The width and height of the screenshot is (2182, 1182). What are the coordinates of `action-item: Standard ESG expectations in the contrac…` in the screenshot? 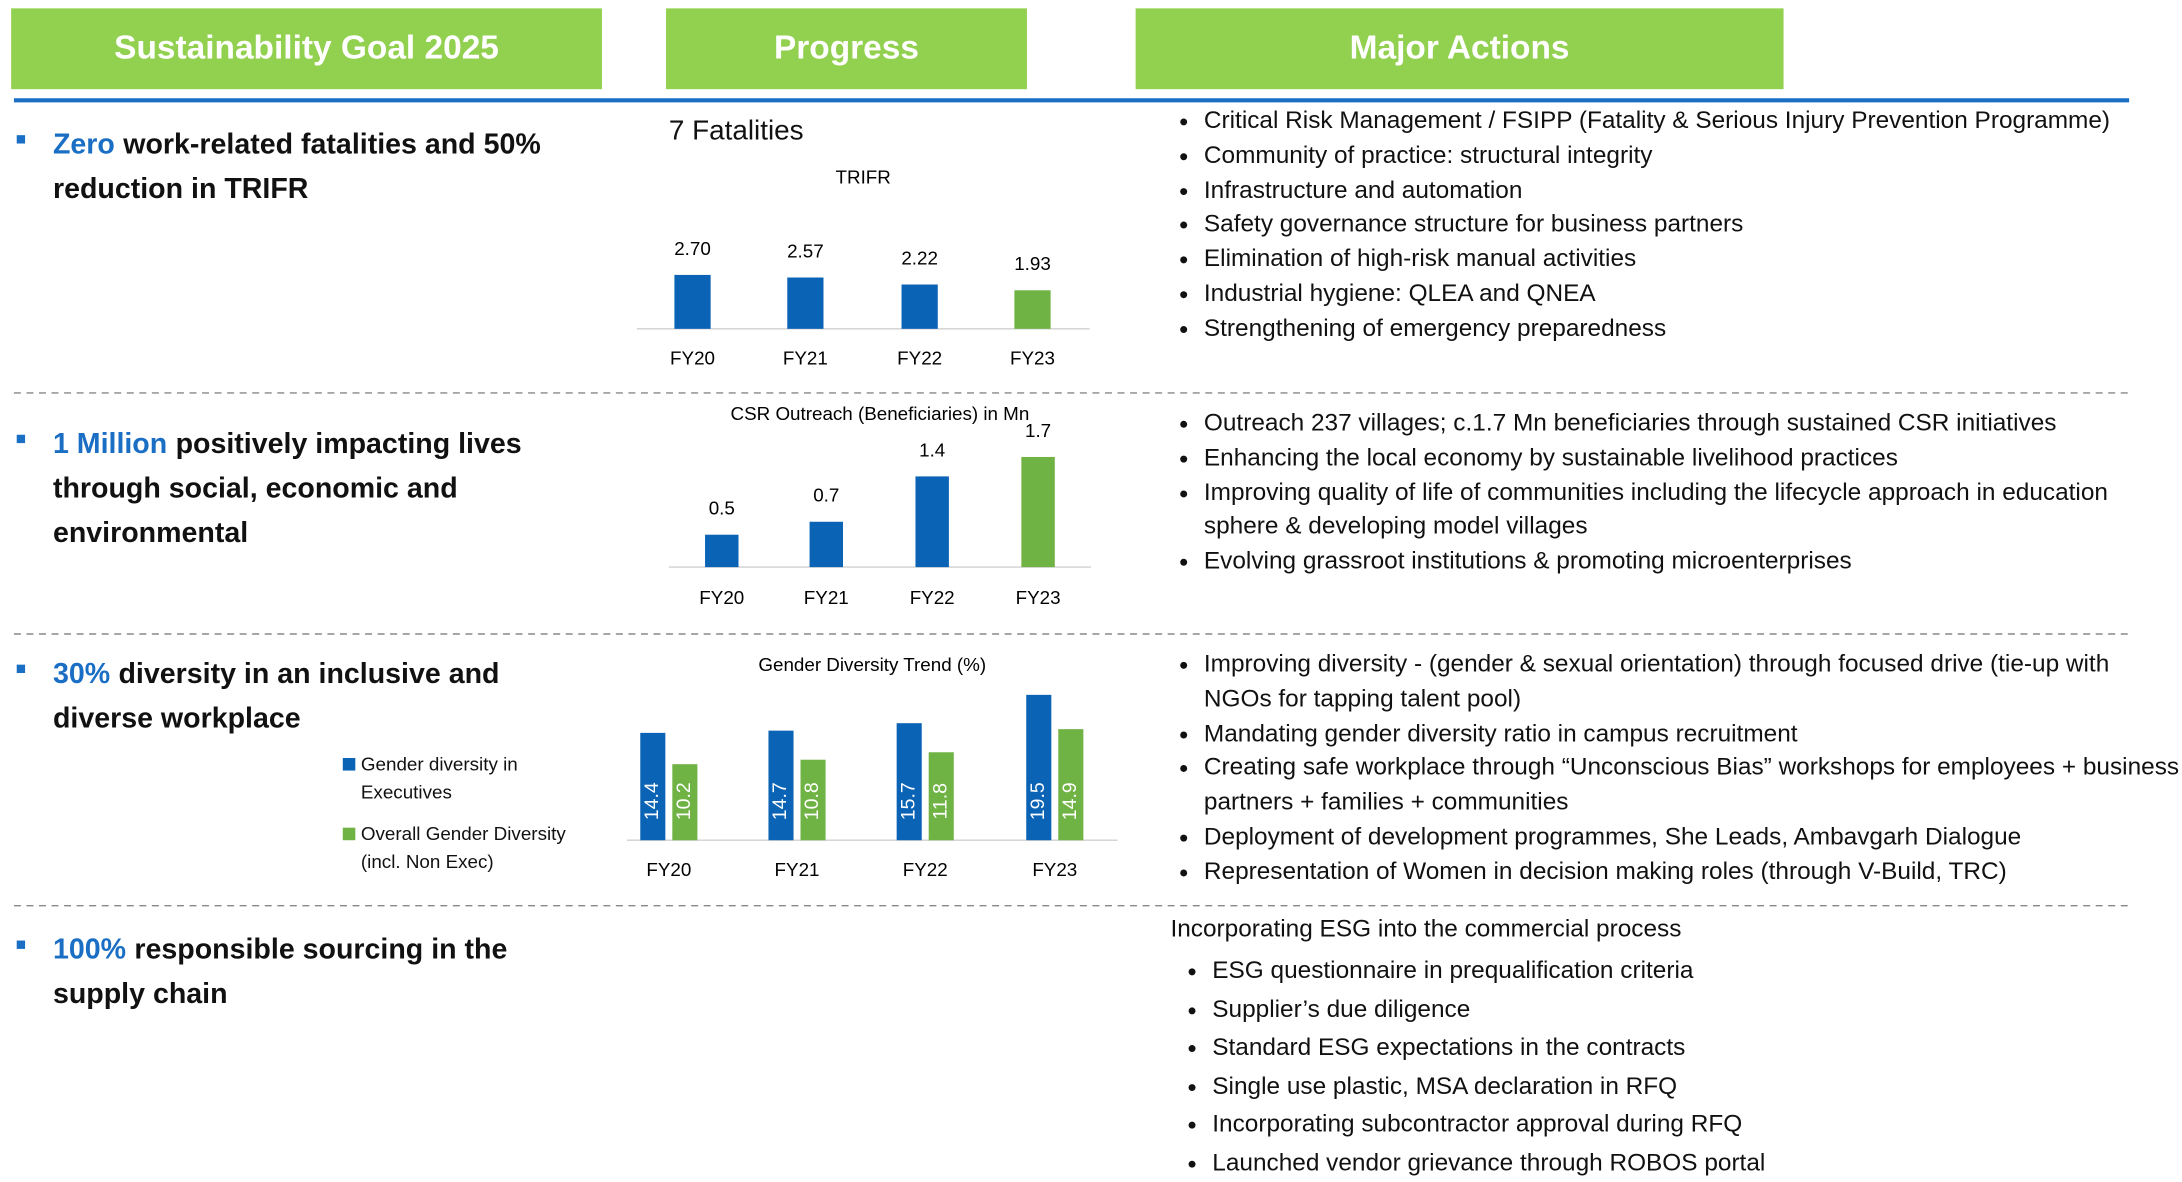 It's located at (1695, 1048).